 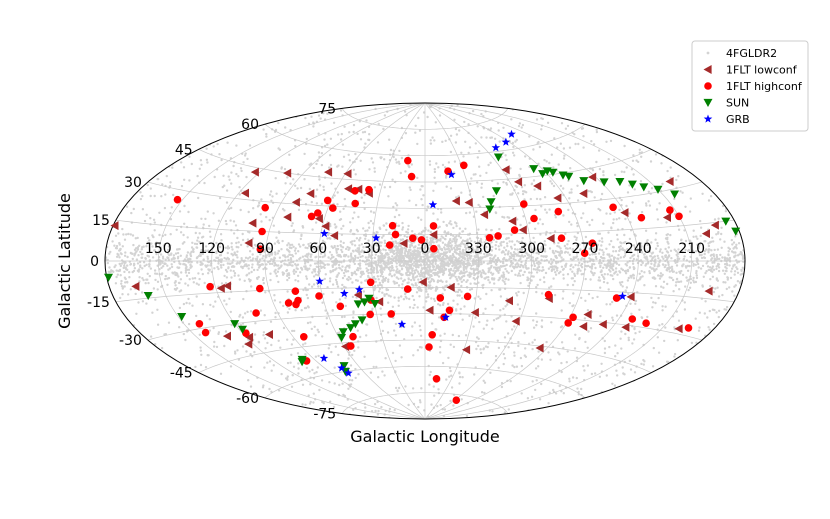 I want to click on legend-entry: 4FGLDR2, so click(x=751, y=53).